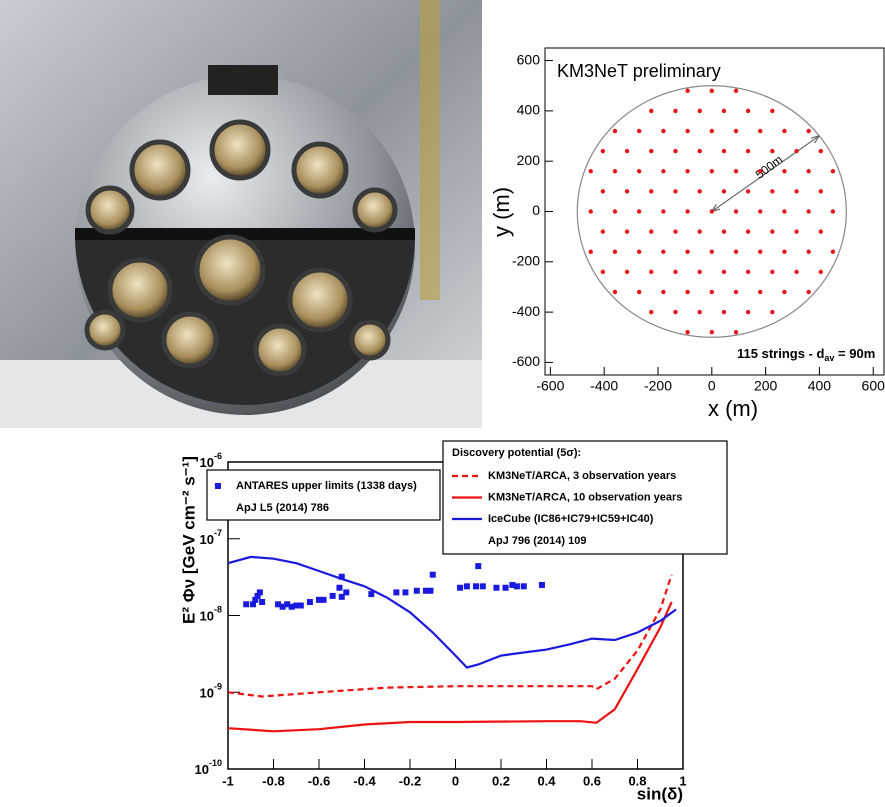 This screenshot has height=807, width=885. What do you see at coordinates (218, 456) in the screenshot?
I see `y-tick-exponent: -6` at bounding box center [218, 456].